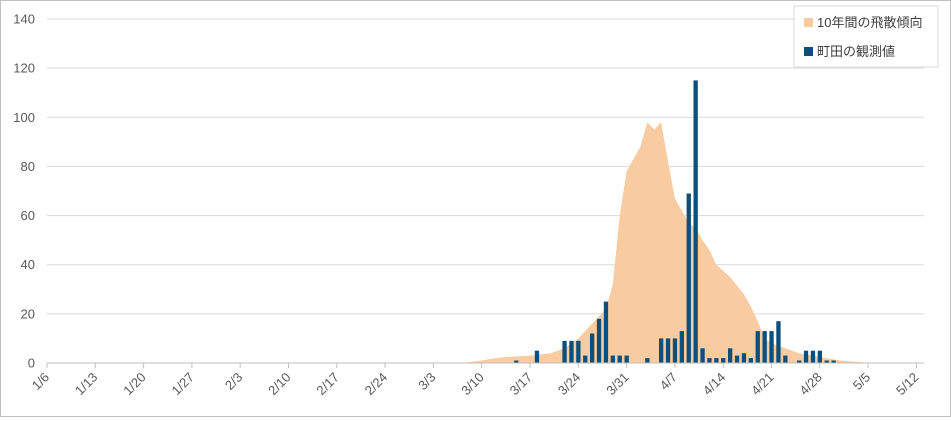 The image size is (951, 421). Describe the element at coordinates (762, 384) in the screenshot. I see `x-tick-label: 4/21` at that location.